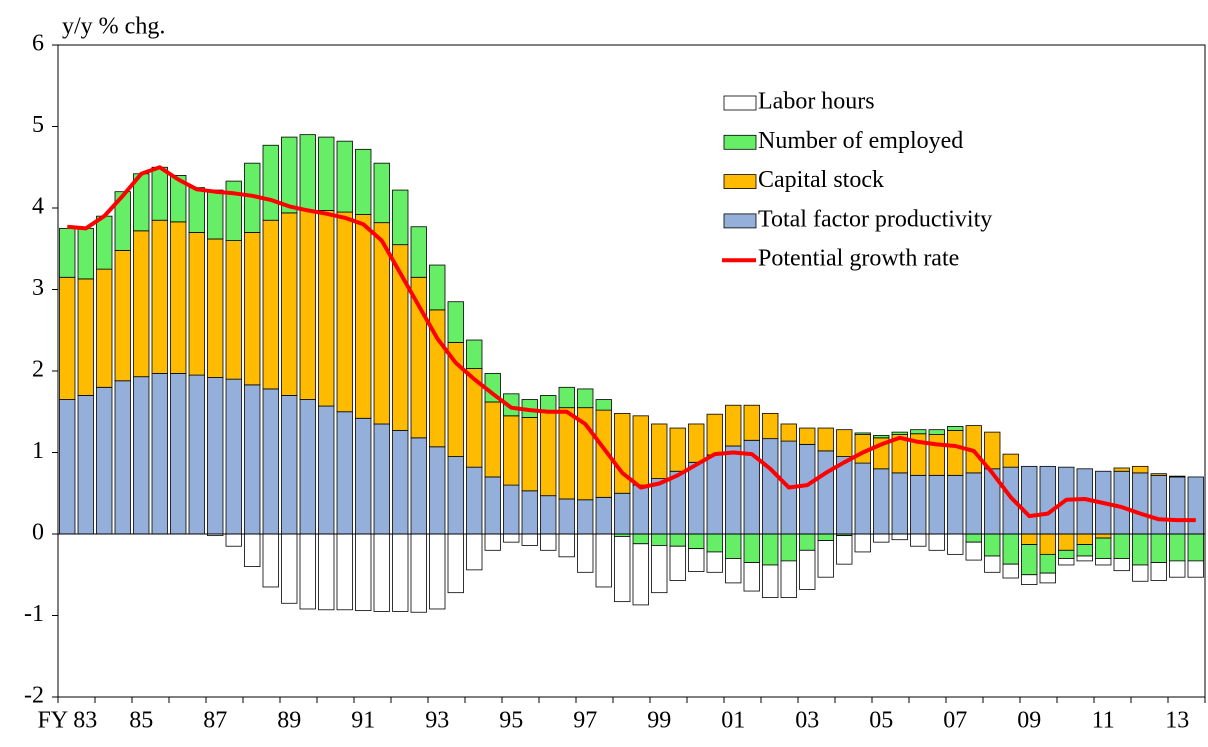  I want to click on x-tick-label: 07, so click(955, 721).